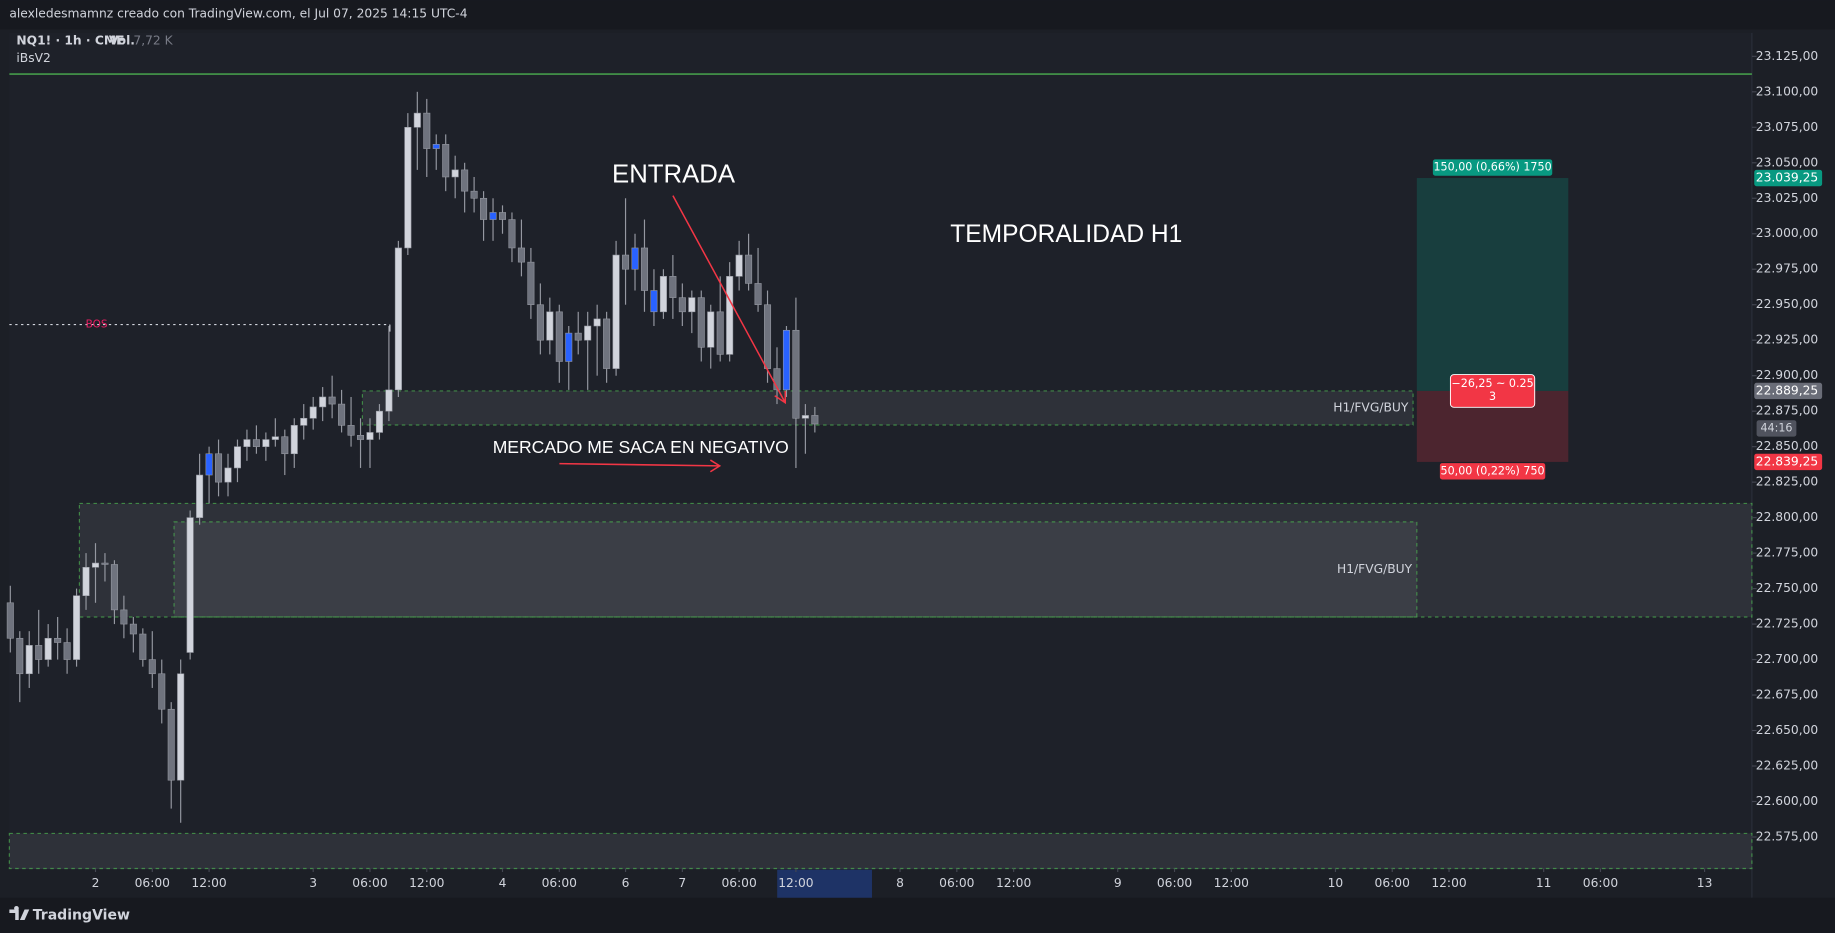 Image resolution: width=1835 pixels, height=933 pixels. Describe the element at coordinates (503, 883) in the screenshot. I see `x-tick-label: 4` at that location.